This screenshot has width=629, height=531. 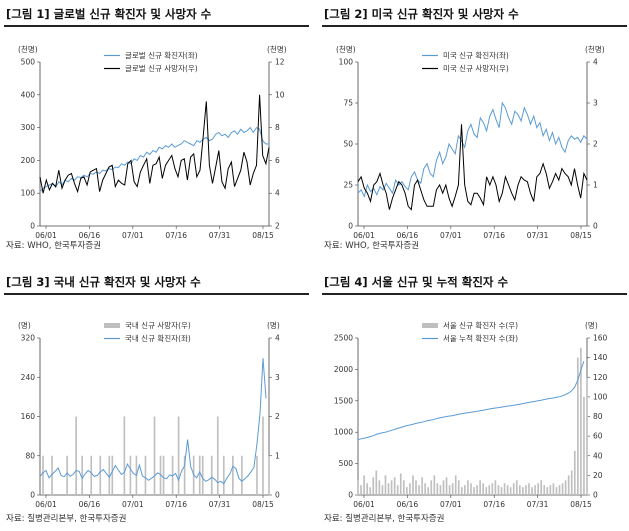 What do you see at coordinates (480, 325) in the screenshot?
I see `legend-label: 서울 신규 확진자 수(우)` at bounding box center [480, 325].